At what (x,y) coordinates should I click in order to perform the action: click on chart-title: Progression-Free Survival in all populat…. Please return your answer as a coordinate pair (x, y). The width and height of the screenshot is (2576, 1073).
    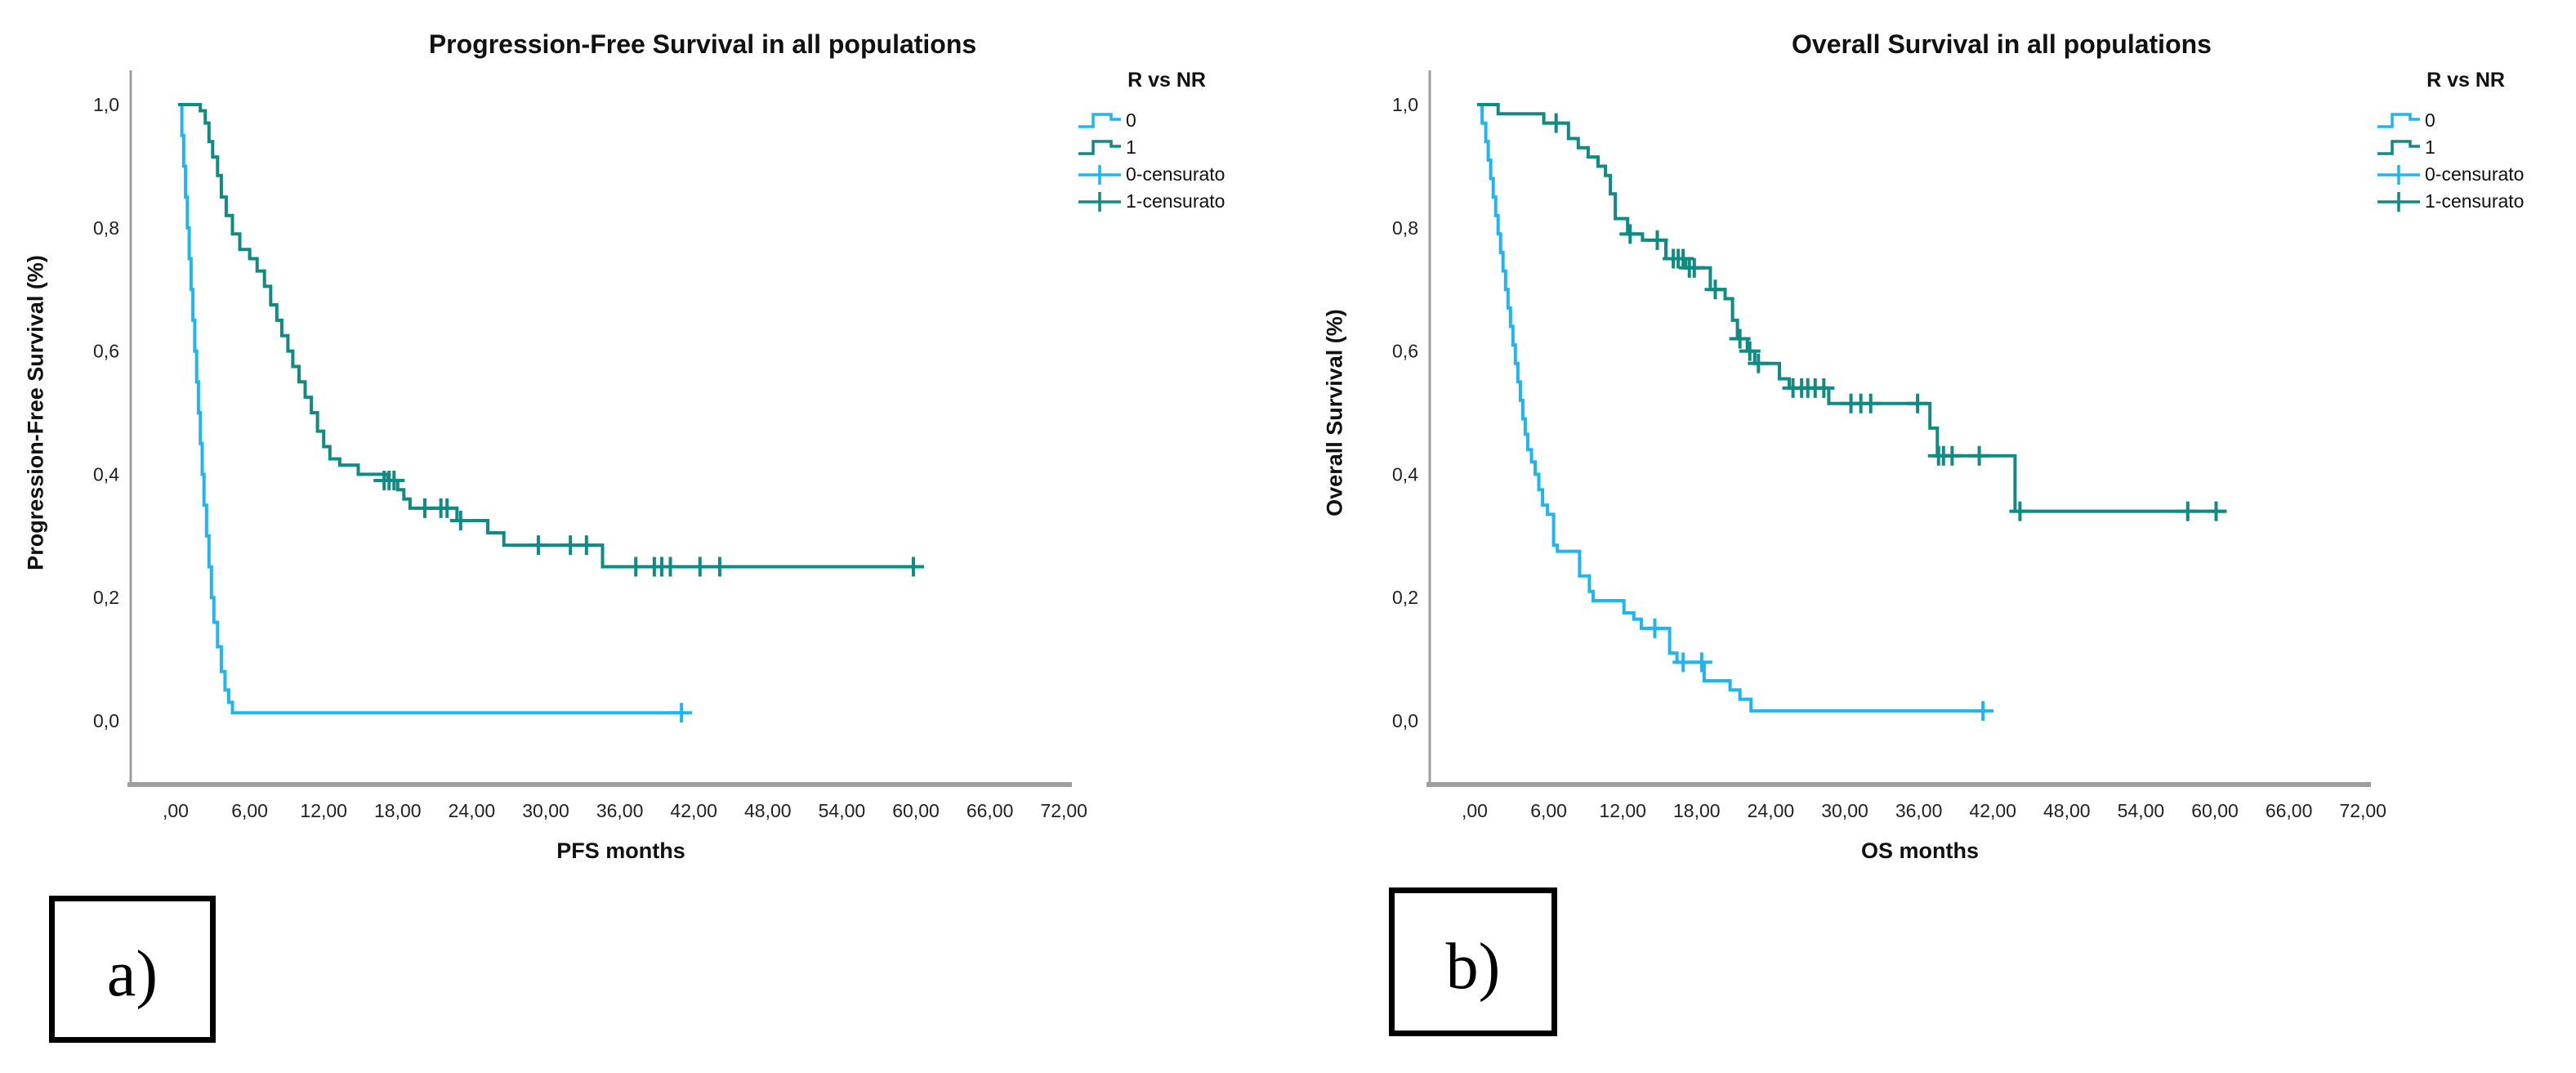
    Looking at the image, I should click on (702, 44).